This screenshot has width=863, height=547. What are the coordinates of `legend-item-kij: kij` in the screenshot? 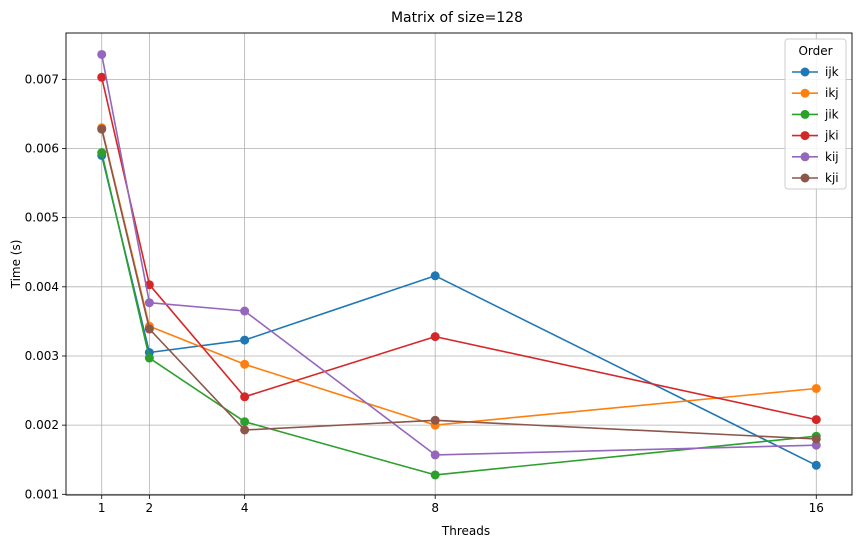 It's located at (815, 157).